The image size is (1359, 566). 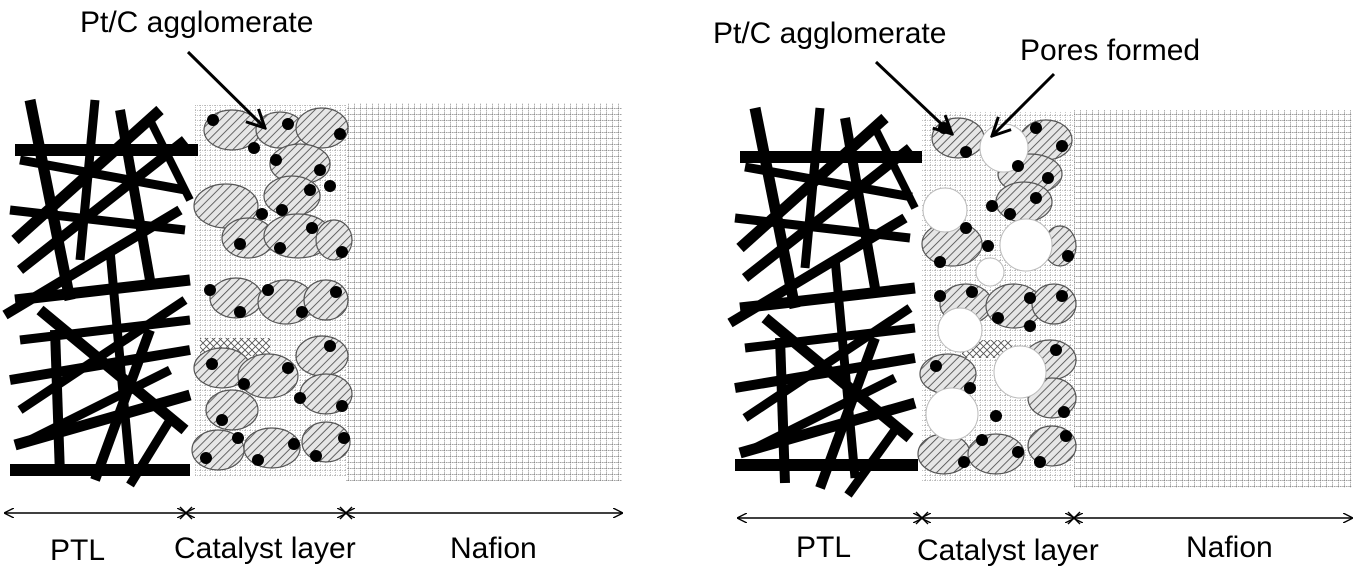 What do you see at coordinates (987, 282) in the screenshot?
I see `pores` at bounding box center [987, 282].